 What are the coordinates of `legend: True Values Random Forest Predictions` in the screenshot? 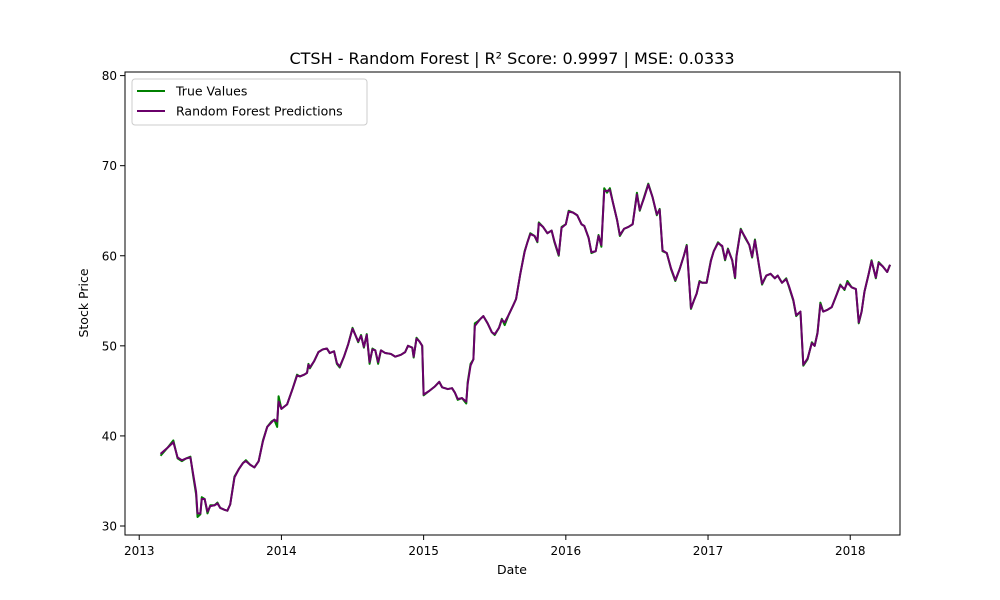 It's located at (249, 102).